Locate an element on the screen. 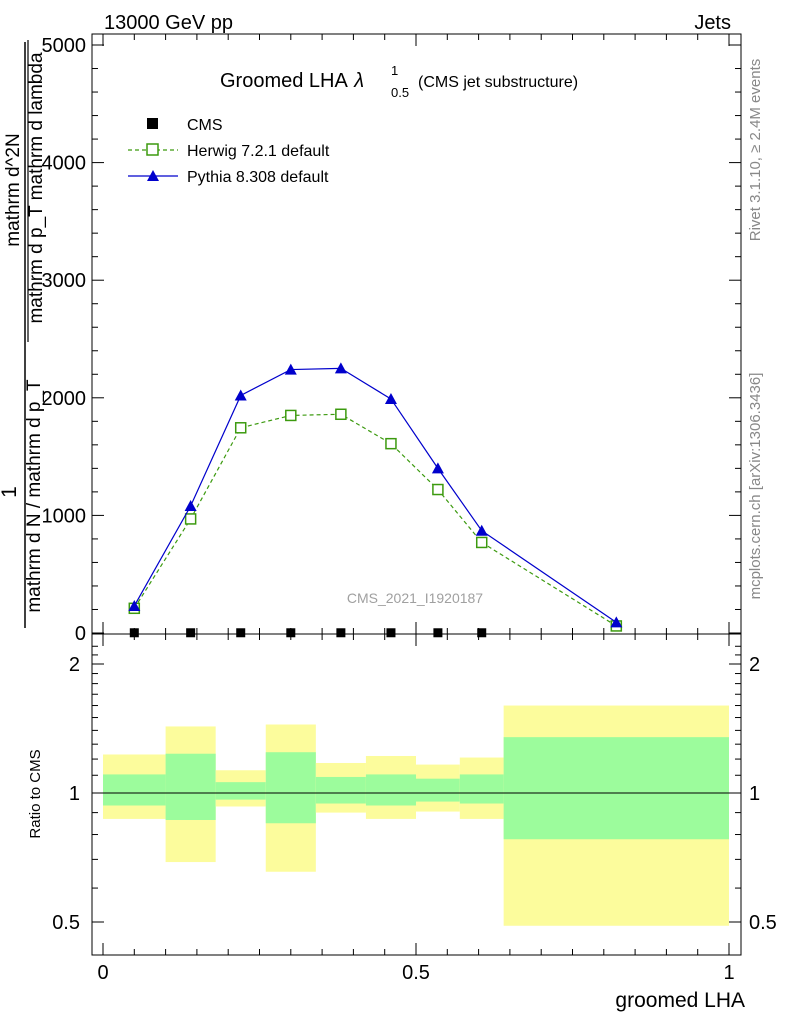 Image resolution: width=786 pixels, height=1024 pixels. ratio-y-tick-label-right: 0.5 is located at coordinates (763, 923).